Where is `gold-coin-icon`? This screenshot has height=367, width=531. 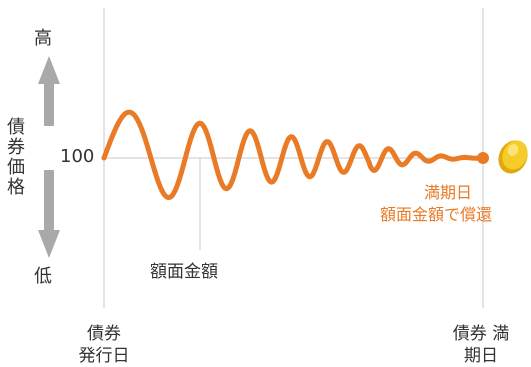 gold-coin-icon is located at coordinates (513, 157).